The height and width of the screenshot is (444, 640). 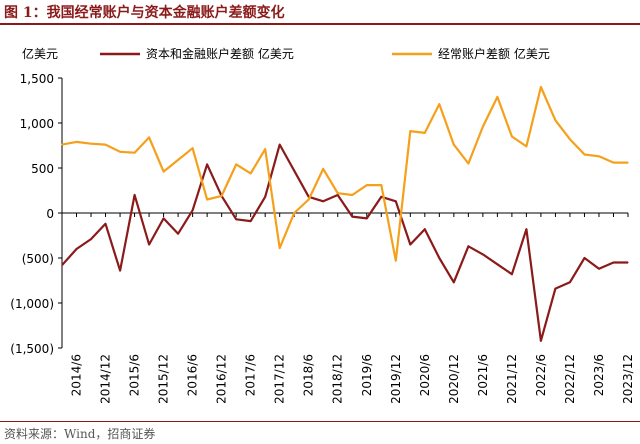 What do you see at coordinates (193, 375) in the screenshot?
I see `x-tick-label: 2016/6` at bounding box center [193, 375].